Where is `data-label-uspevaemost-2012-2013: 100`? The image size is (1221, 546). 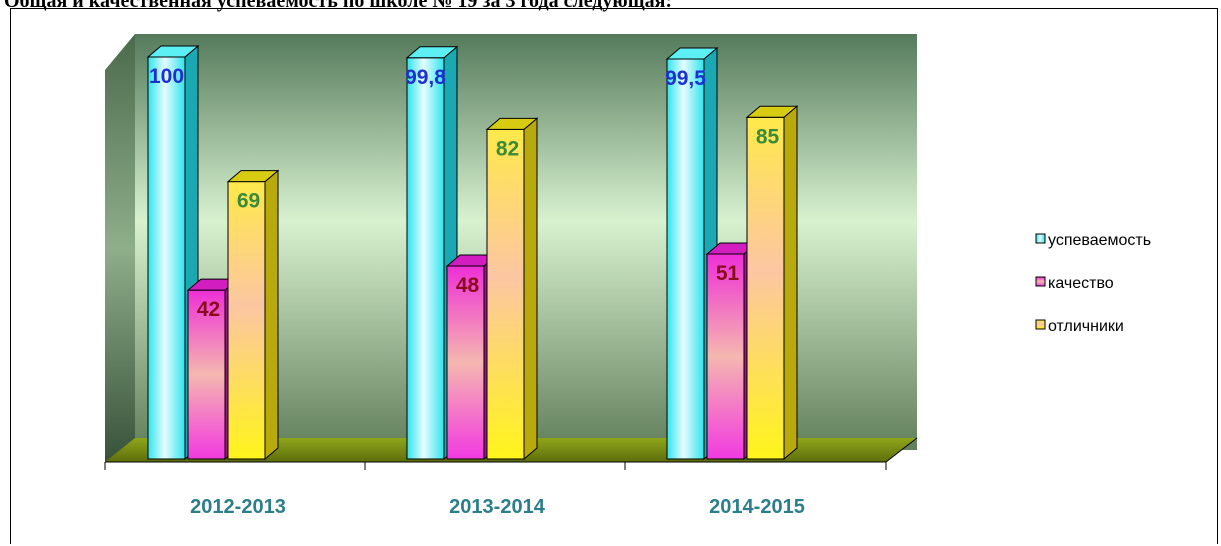
data-label-uspevaemost-2012-2013: 100 is located at coordinates (166, 76).